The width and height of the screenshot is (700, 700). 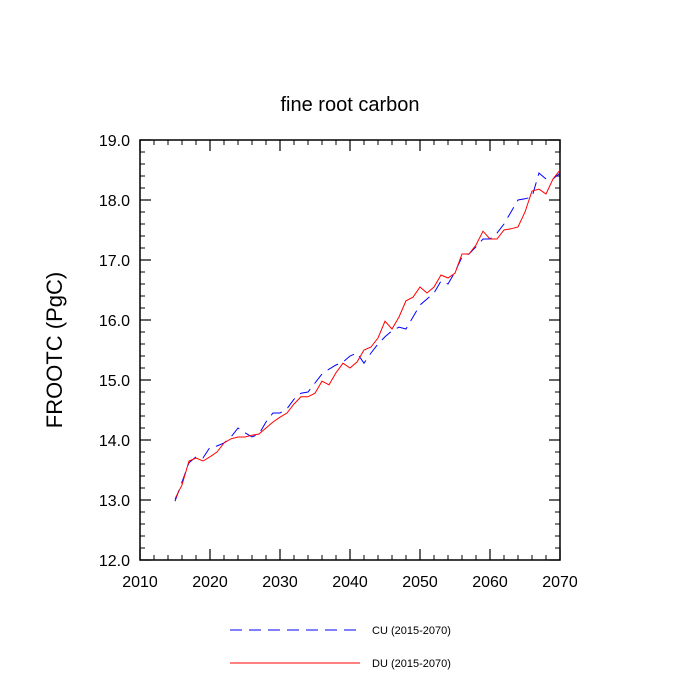 I want to click on x-tick-label: 2010, so click(x=140, y=582).